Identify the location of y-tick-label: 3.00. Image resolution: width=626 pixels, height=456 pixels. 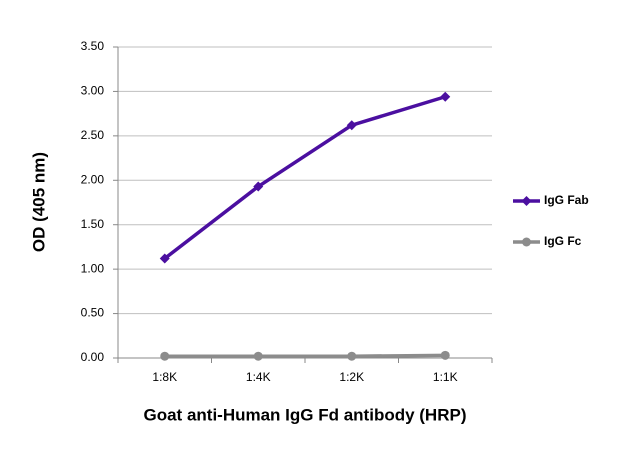
(93, 91).